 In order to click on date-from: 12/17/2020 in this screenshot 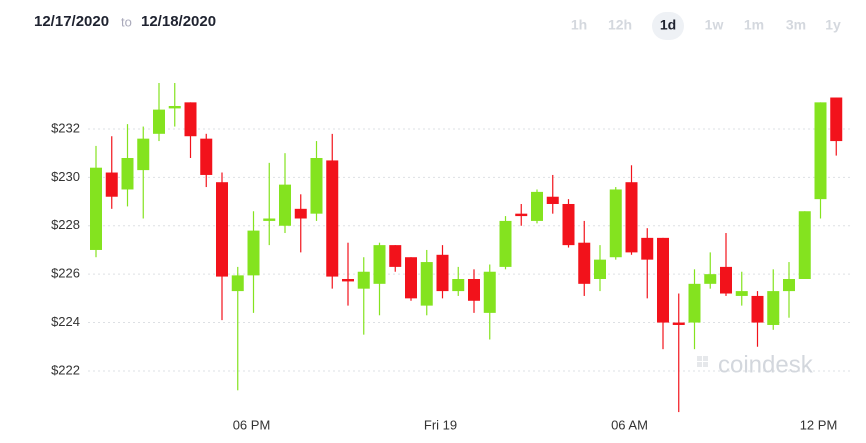, I will do `click(71, 21)`.